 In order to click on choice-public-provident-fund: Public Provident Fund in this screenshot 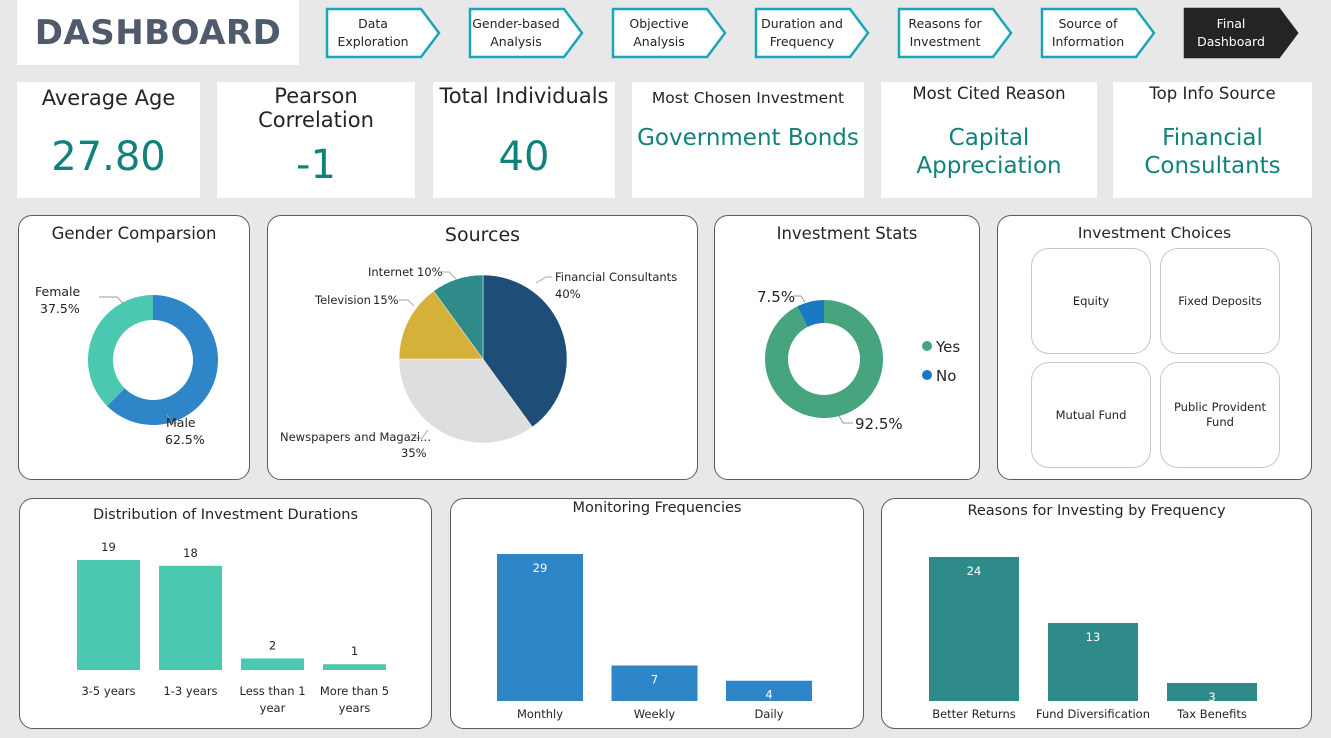, I will do `click(1220, 415)`.